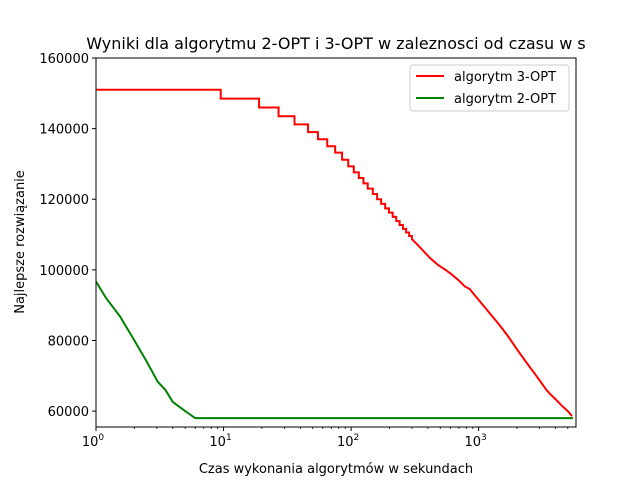 The width and height of the screenshot is (640, 480). What do you see at coordinates (64, 130) in the screenshot?
I see `y-tick-label-140000: 140000` at bounding box center [64, 130].